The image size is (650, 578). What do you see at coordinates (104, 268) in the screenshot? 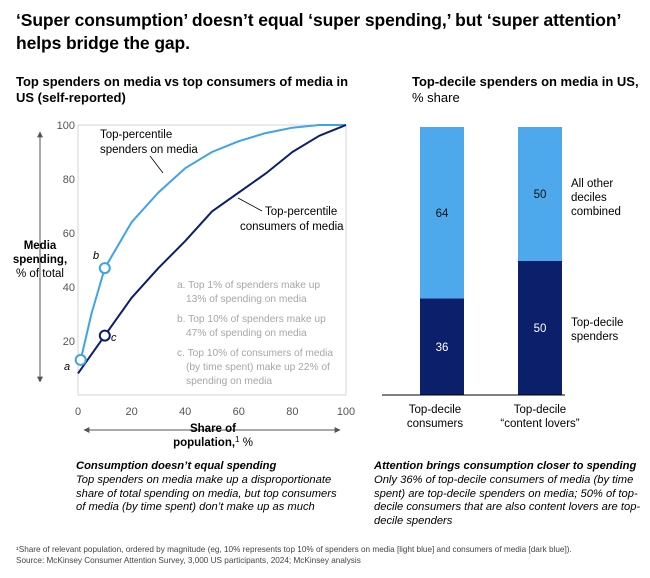
I see `marker-b-point` at bounding box center [104, 268].